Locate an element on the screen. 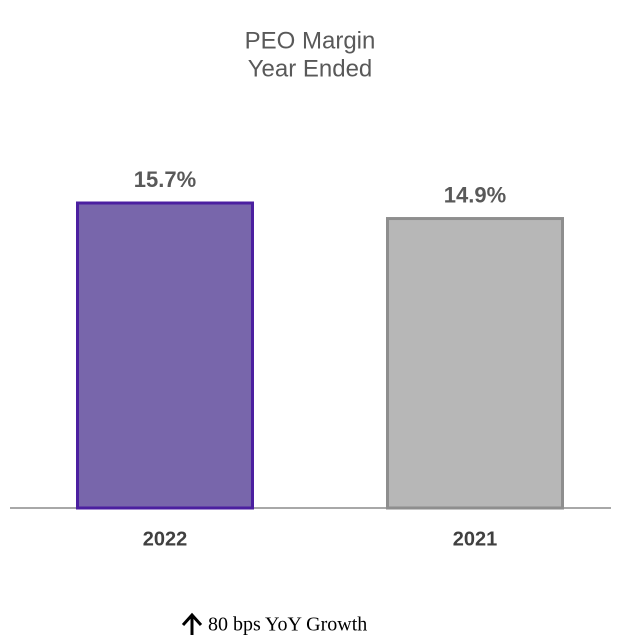 This screenshot has width=621, height=639. x-tick-label: 2021 is located at coordinates (475, 539).